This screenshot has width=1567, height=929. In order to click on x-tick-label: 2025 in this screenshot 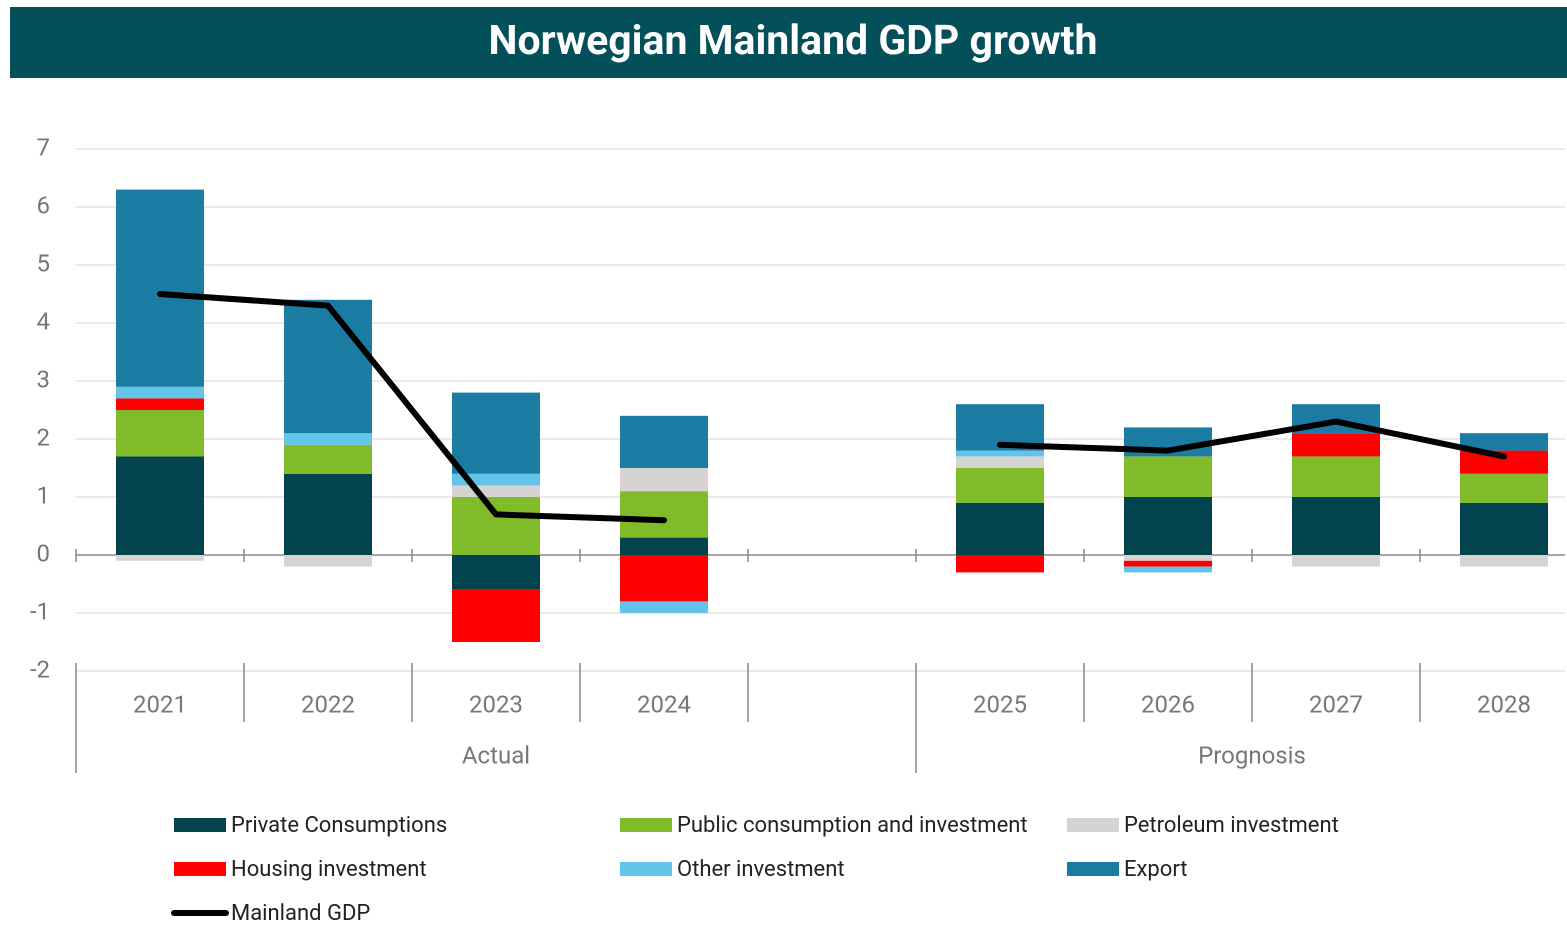, I will do `click(1000, 704)`.